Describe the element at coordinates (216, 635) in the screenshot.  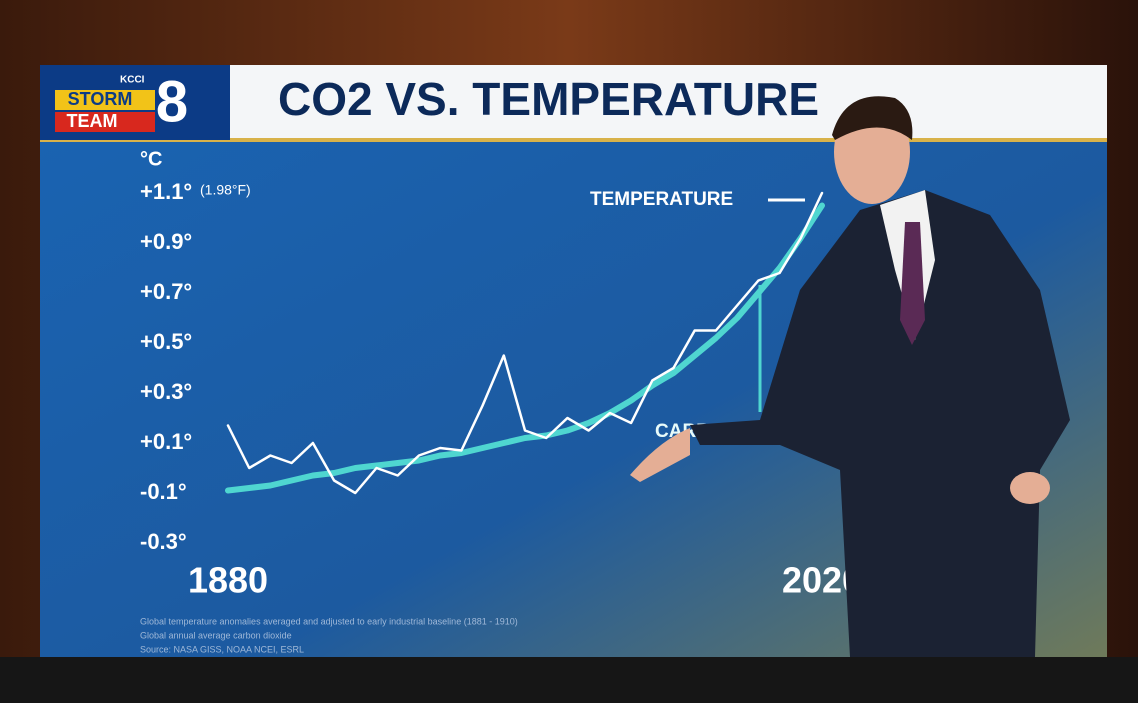
I see `note: Global annual average carbon dioxide` at that location.